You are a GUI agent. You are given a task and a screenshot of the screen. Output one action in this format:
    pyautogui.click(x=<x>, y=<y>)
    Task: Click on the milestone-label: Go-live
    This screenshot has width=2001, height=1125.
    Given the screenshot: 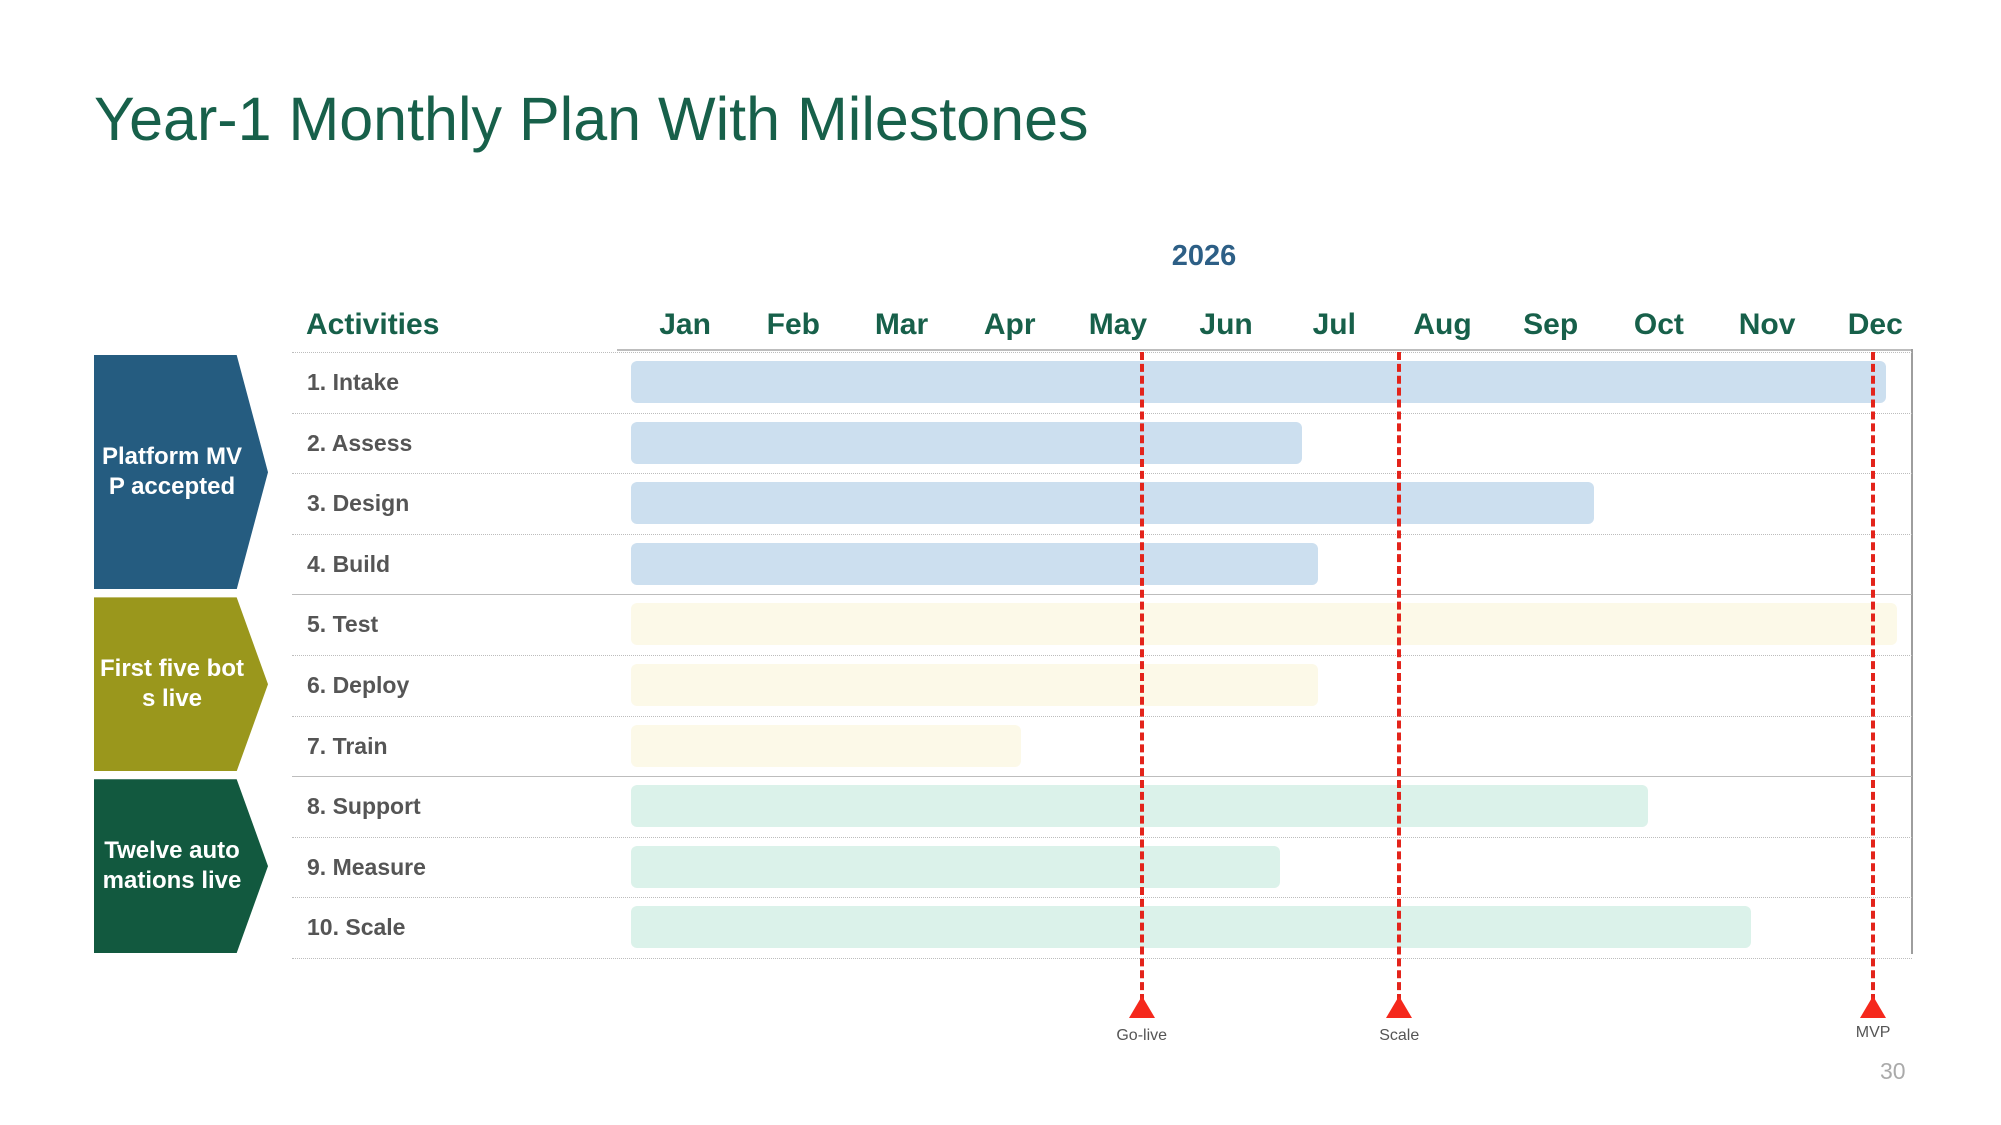 What is the action you would take?
    pyautogui.click(x=1142, y=1035)
    